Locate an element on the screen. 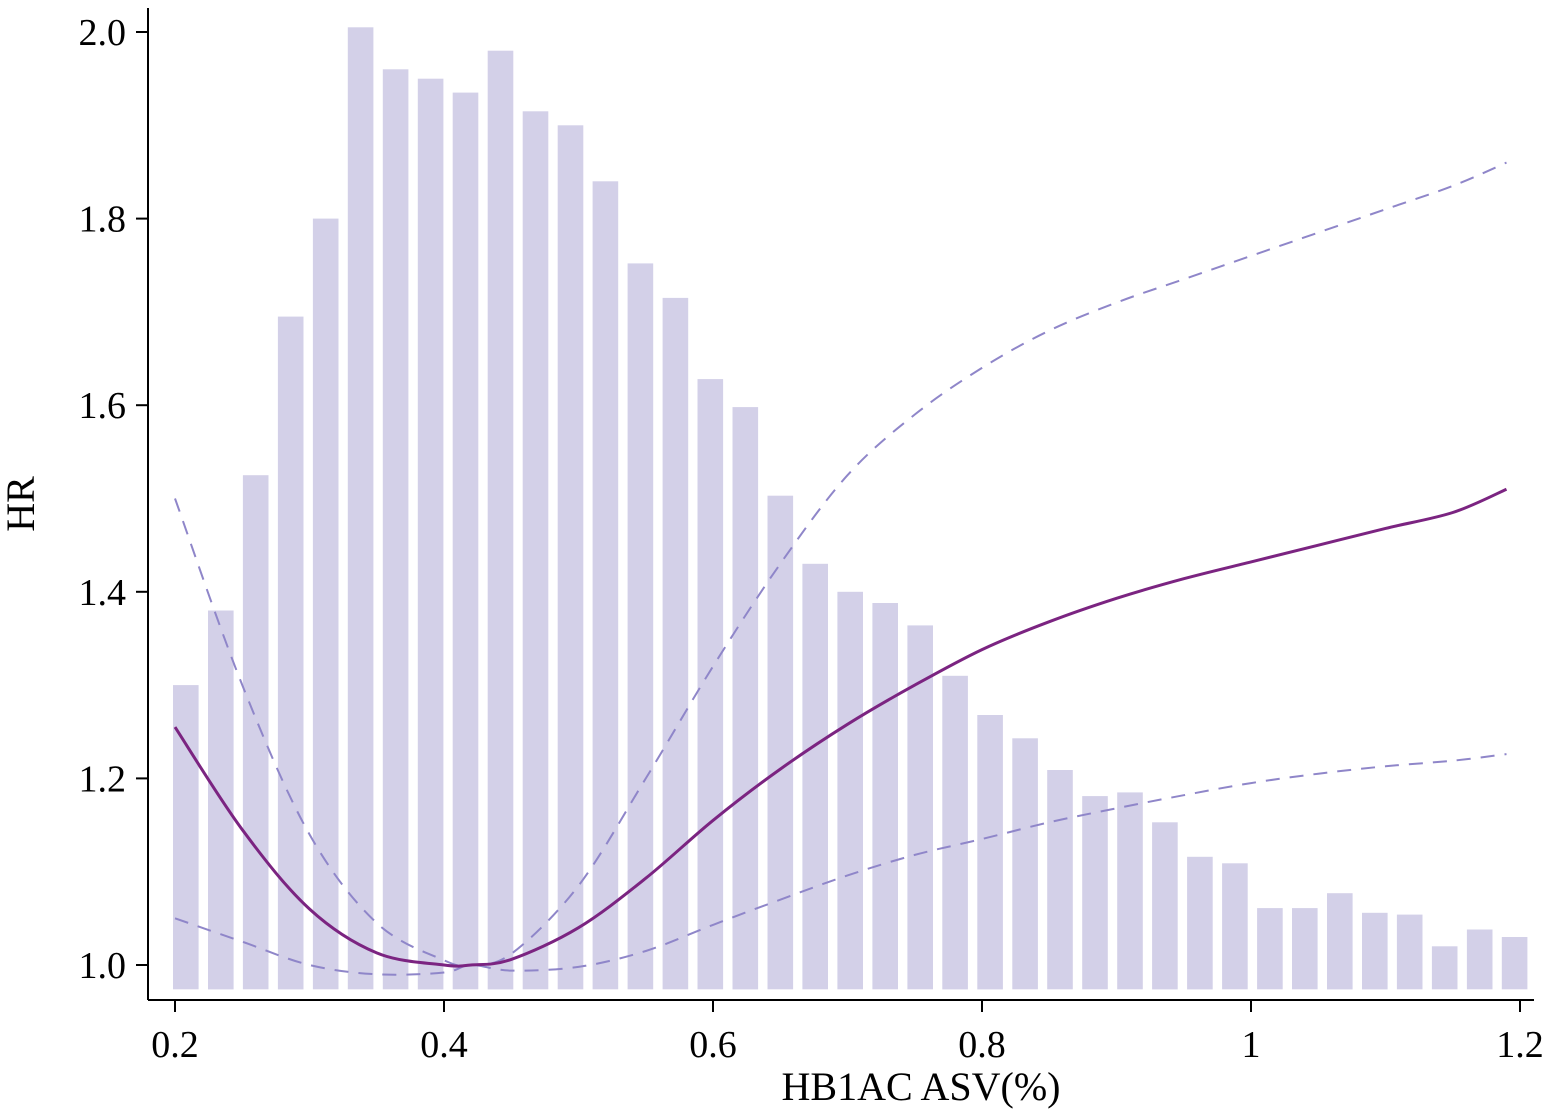 The height and width of the screenshot is (1116, 1568). y-tick-label: 1.2 is located at coordinates (103, 779).